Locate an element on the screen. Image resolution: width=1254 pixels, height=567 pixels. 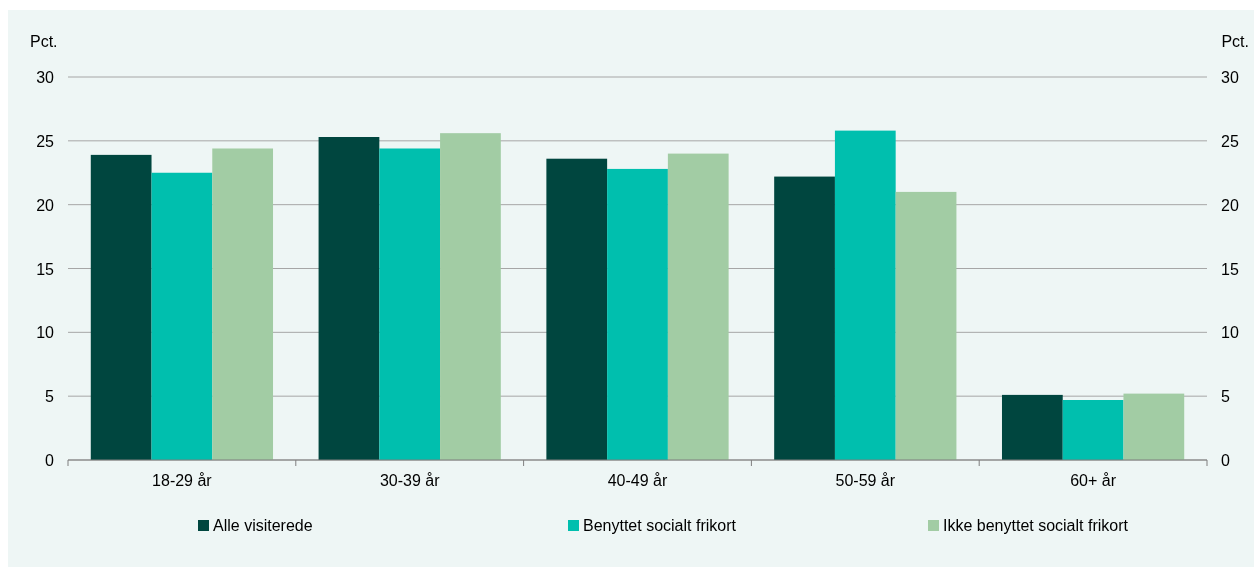
y2-tick-label: 0 is located at coordinates (1225, 460).